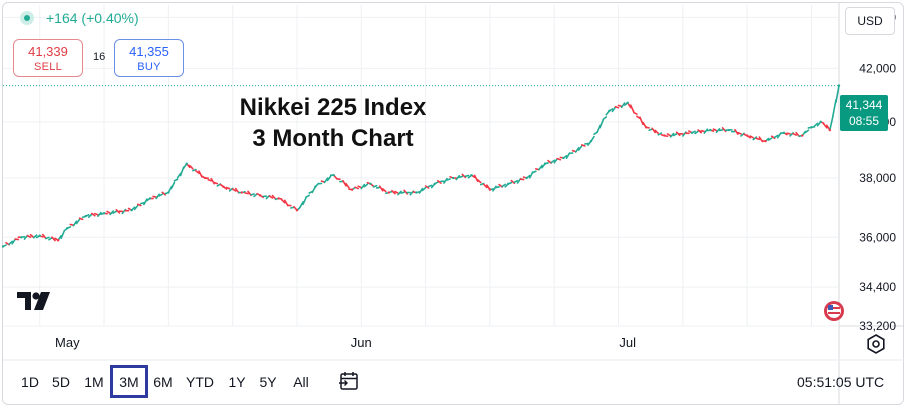 The width and height of the screenshot is (908, 409). What do you see at coordinates (870, 21) in the screenshot?
I see `currency-selector: USD` at bounding box center [870, 21].